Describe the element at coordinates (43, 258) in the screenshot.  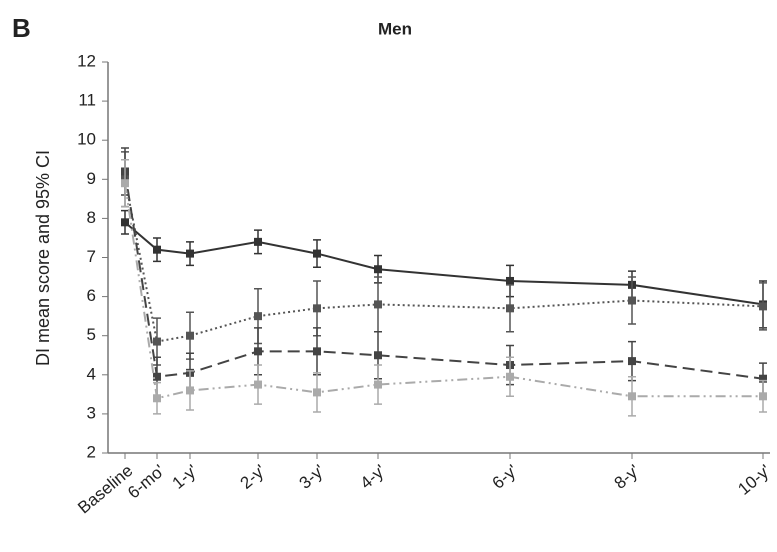
I see `y-axis-label: DI mean score and 95% CI` at that location.